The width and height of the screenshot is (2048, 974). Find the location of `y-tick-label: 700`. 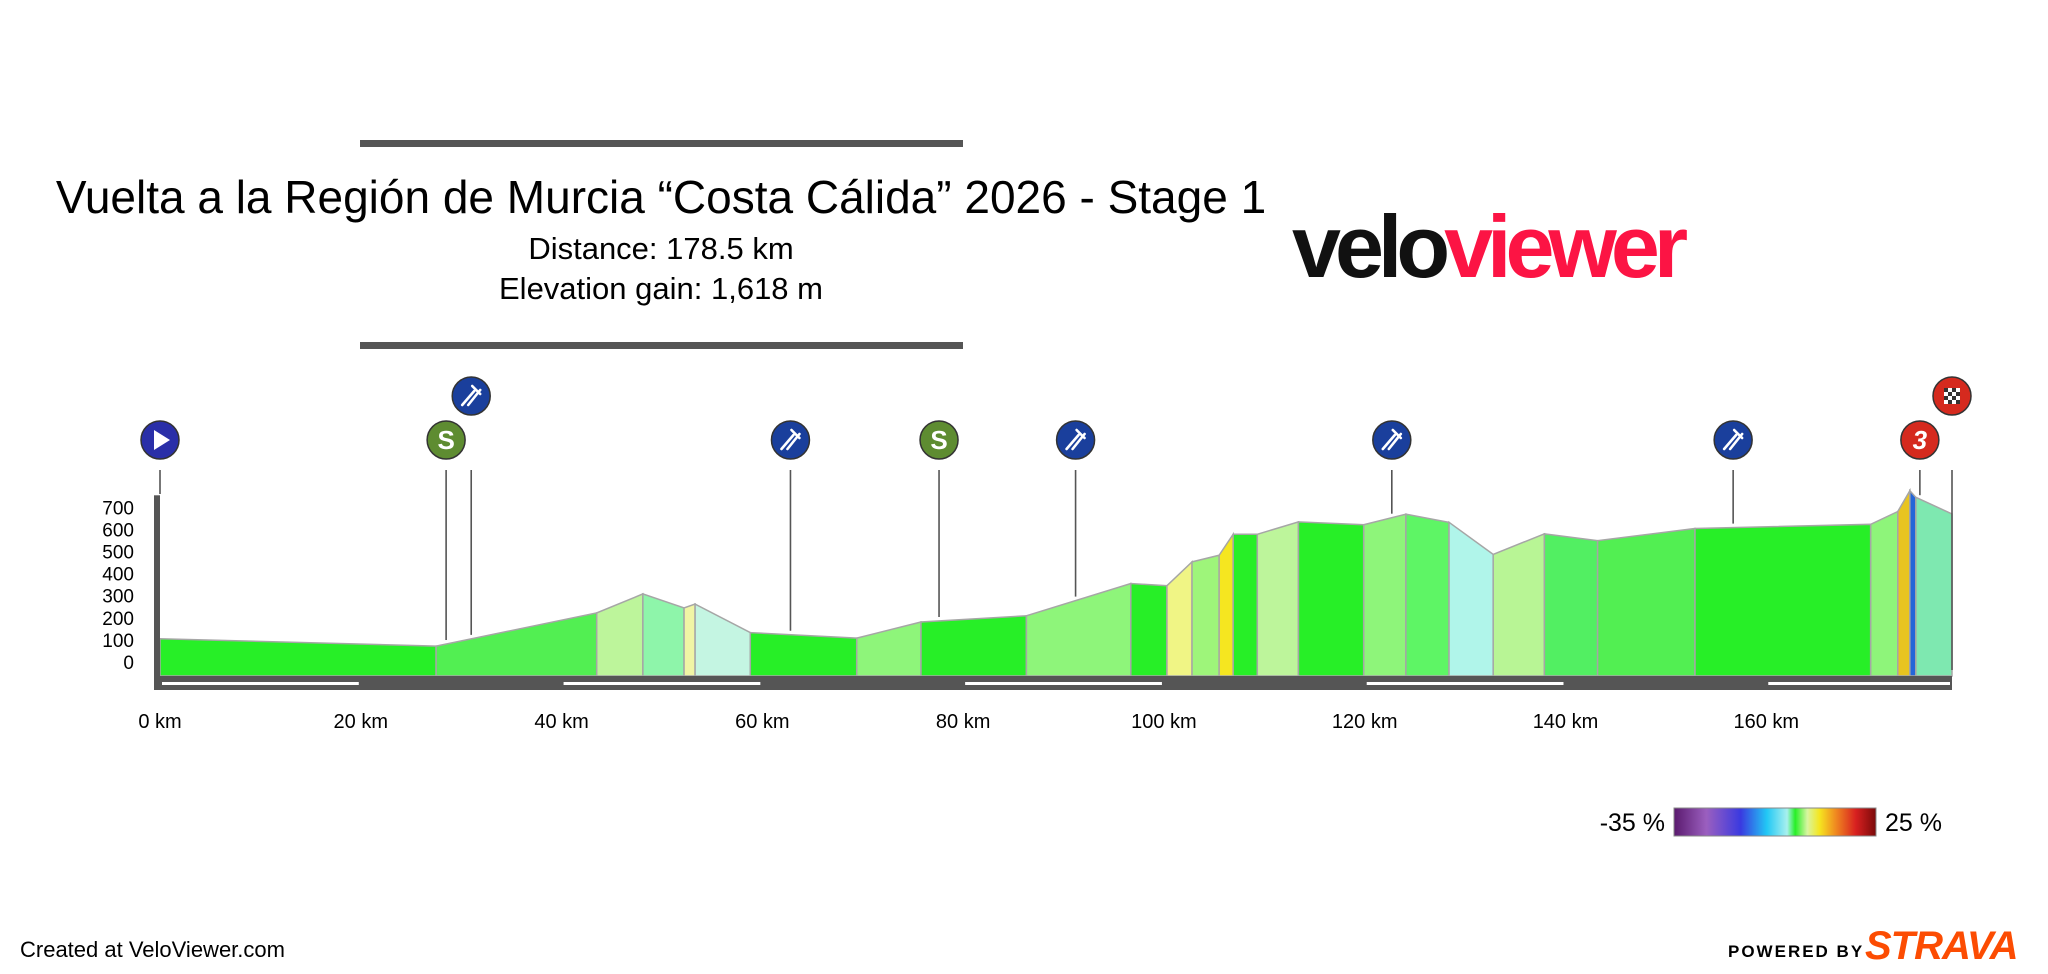

y-tick-label: 700 is located at coordinates (118, 508).